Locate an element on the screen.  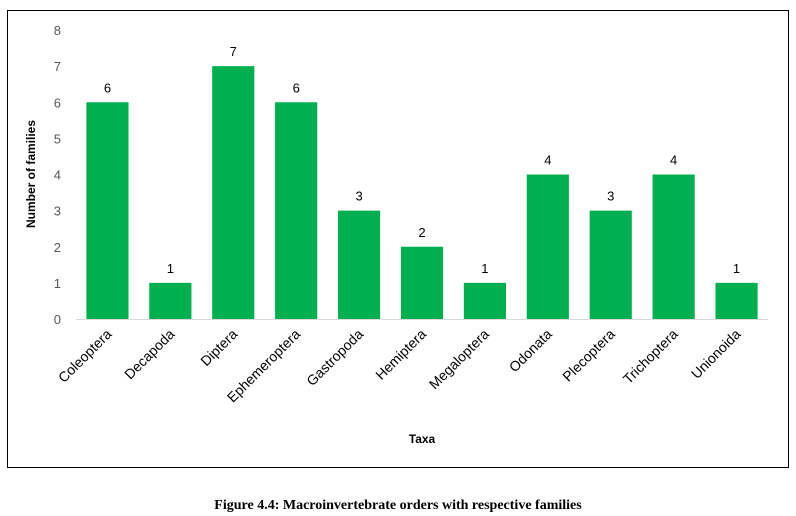
bar-odonata is located at coordinates (547, 246).